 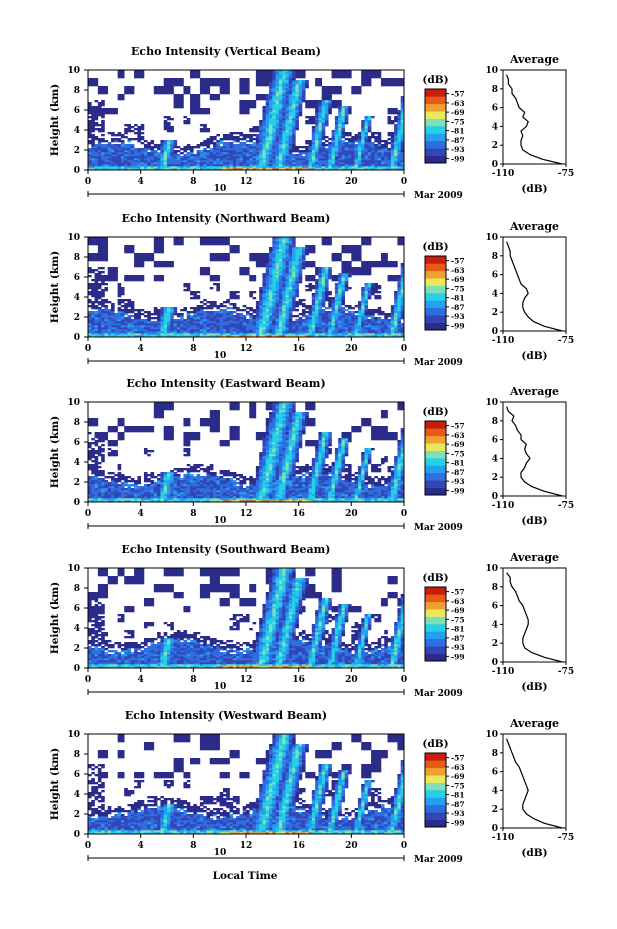 What do you see at coordinates (351, 182) in the screenshot?
I see `x-tick-label: 20` at bounding box center [351, 182].